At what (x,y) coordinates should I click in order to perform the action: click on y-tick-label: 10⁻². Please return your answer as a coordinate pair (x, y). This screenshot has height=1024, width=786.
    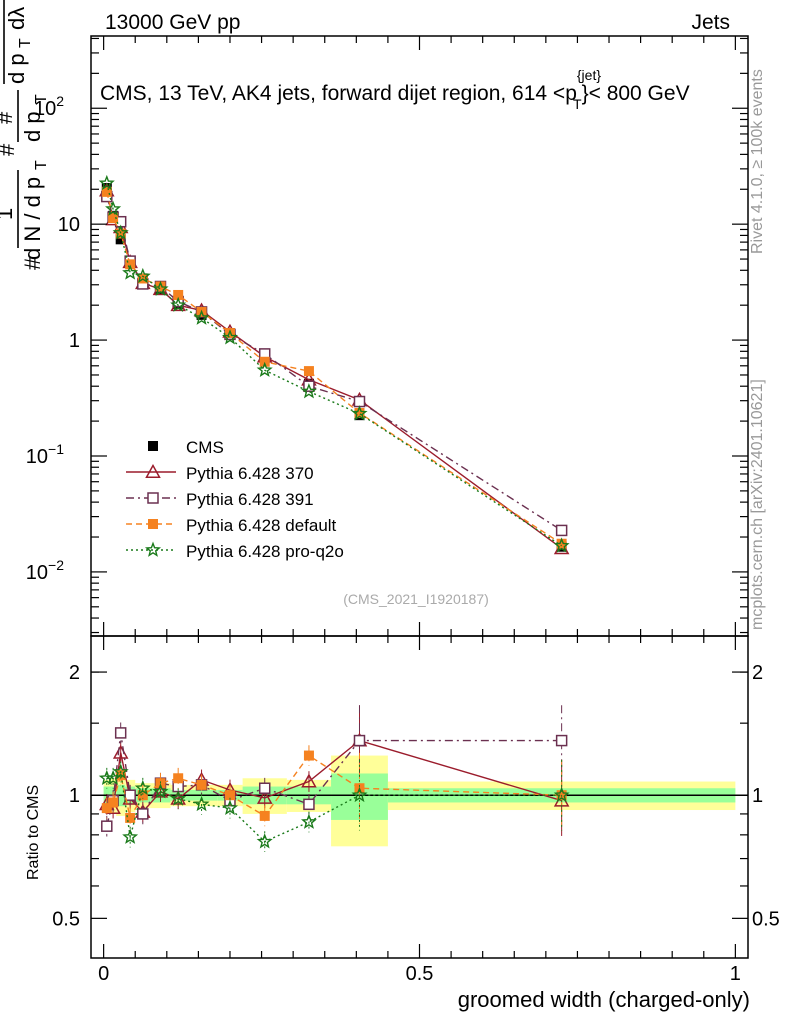
    Looking at the image, I should click on (45, 570).